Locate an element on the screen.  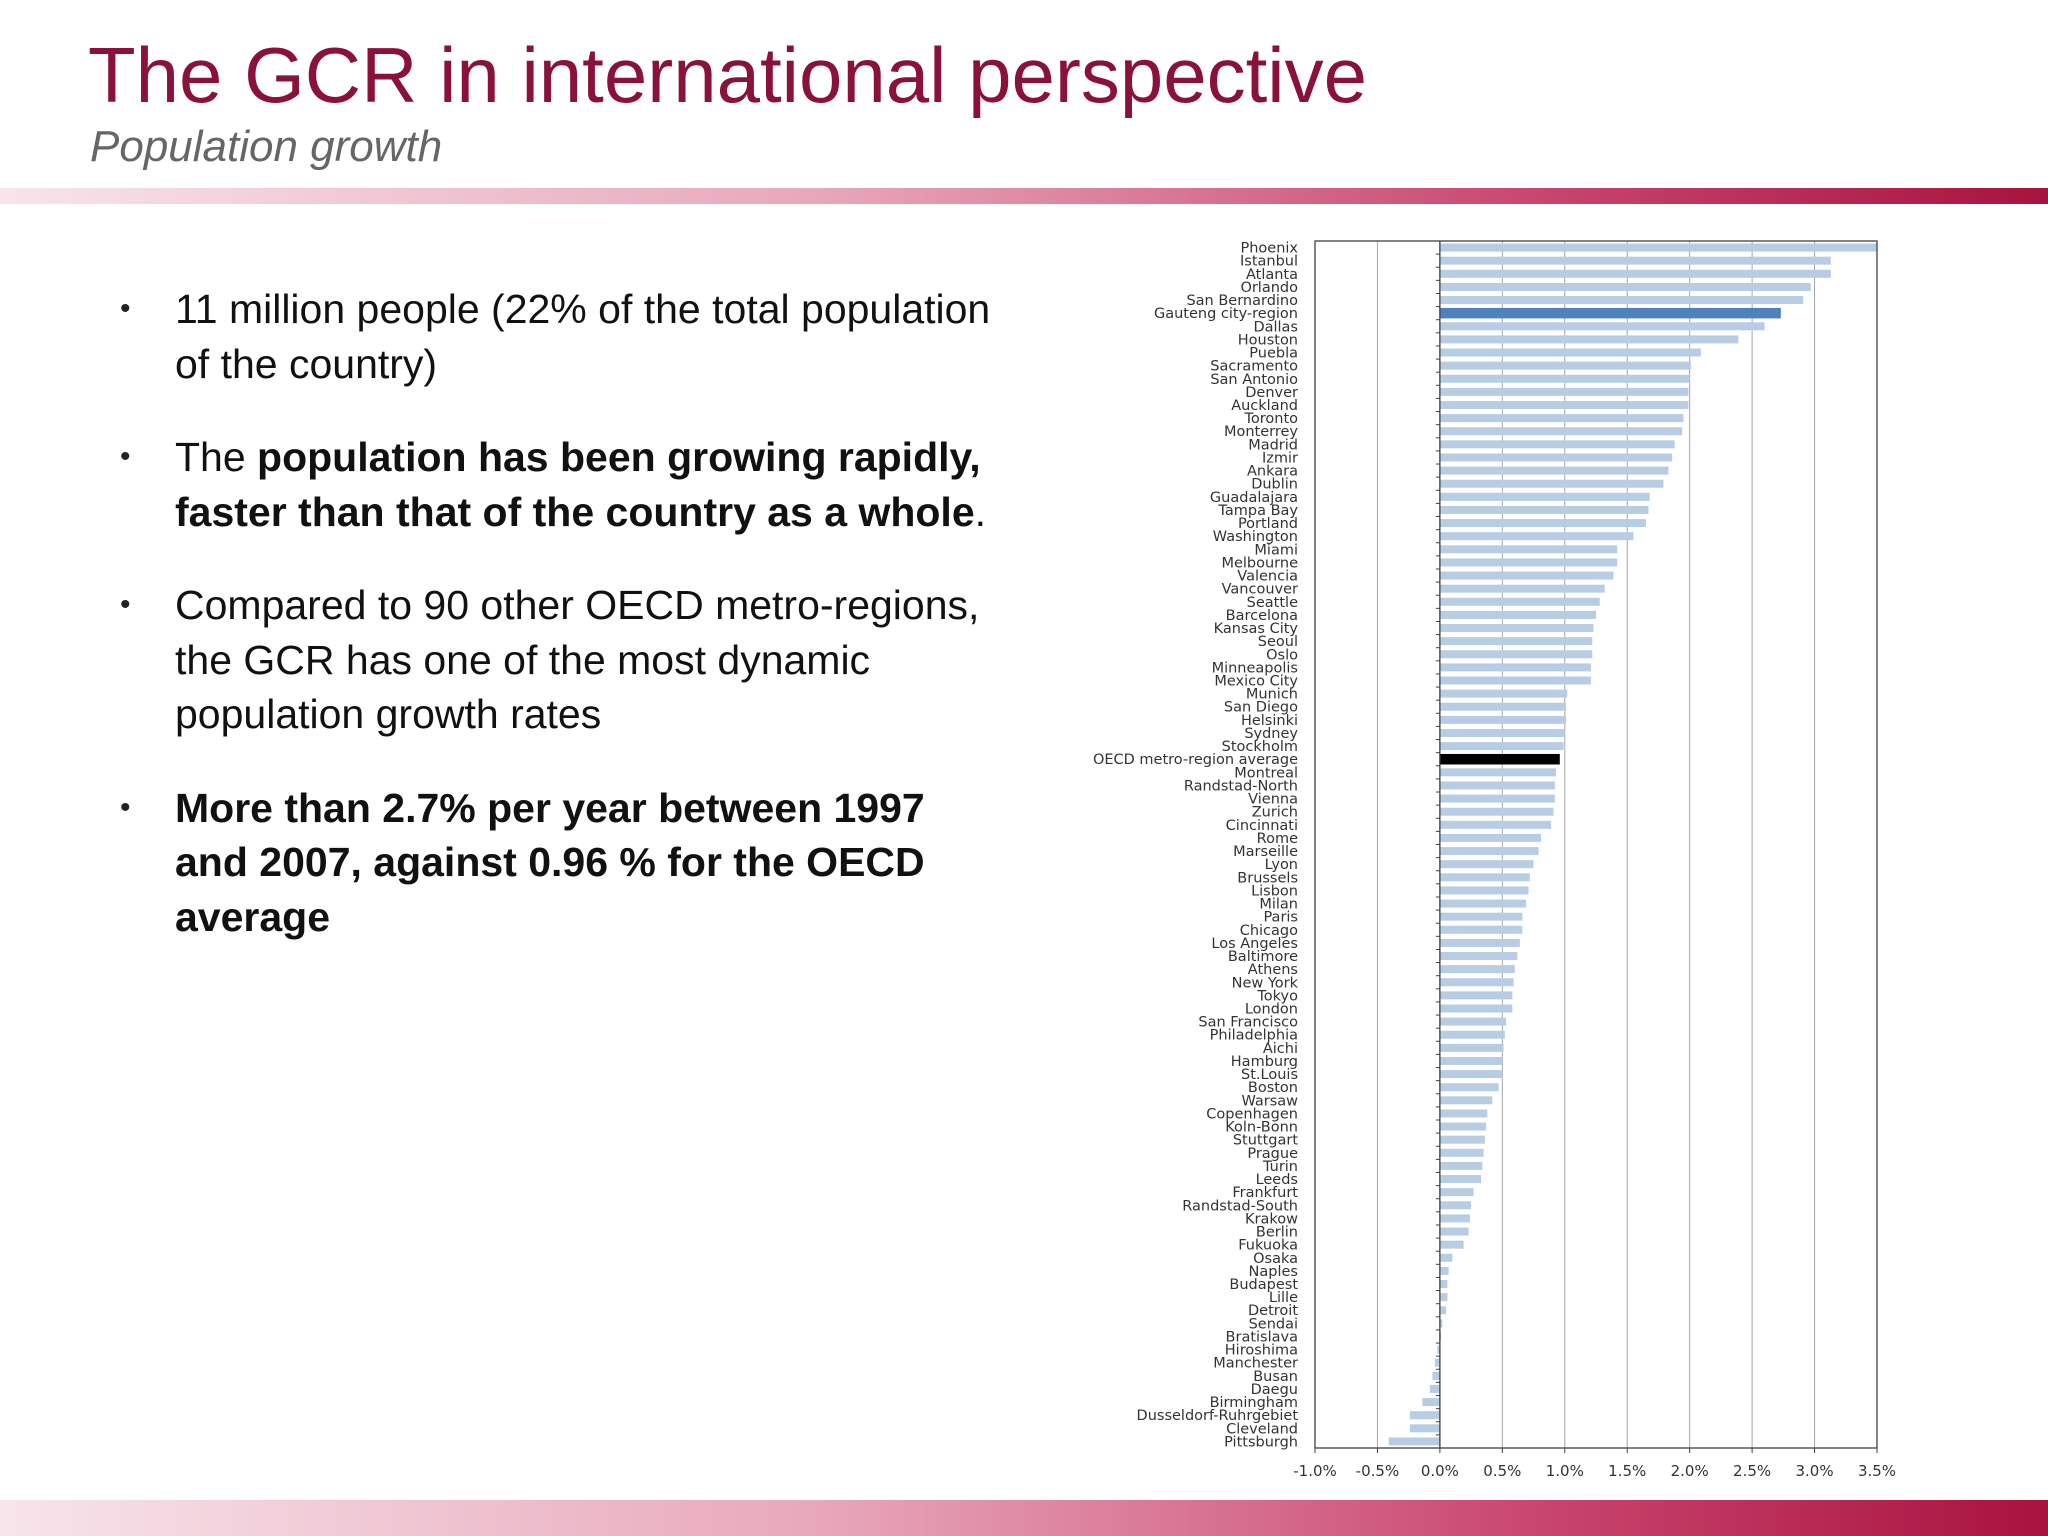
category-label: Portland is located at coordinates (1268, 524).